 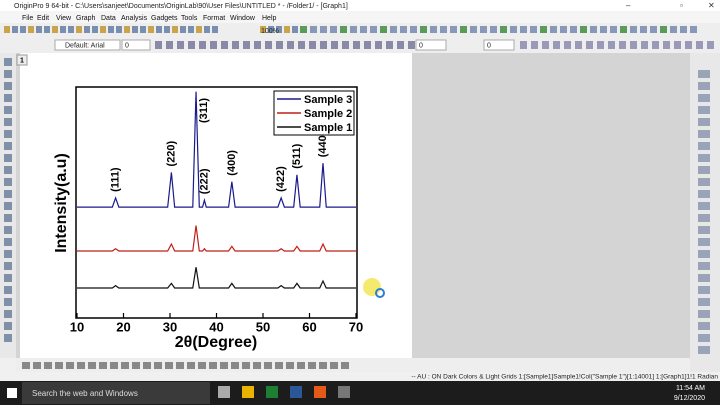 What do you see at coordinates (12, 393) in the screenshot?
I see `start-button` at bounding box center [12, 393].